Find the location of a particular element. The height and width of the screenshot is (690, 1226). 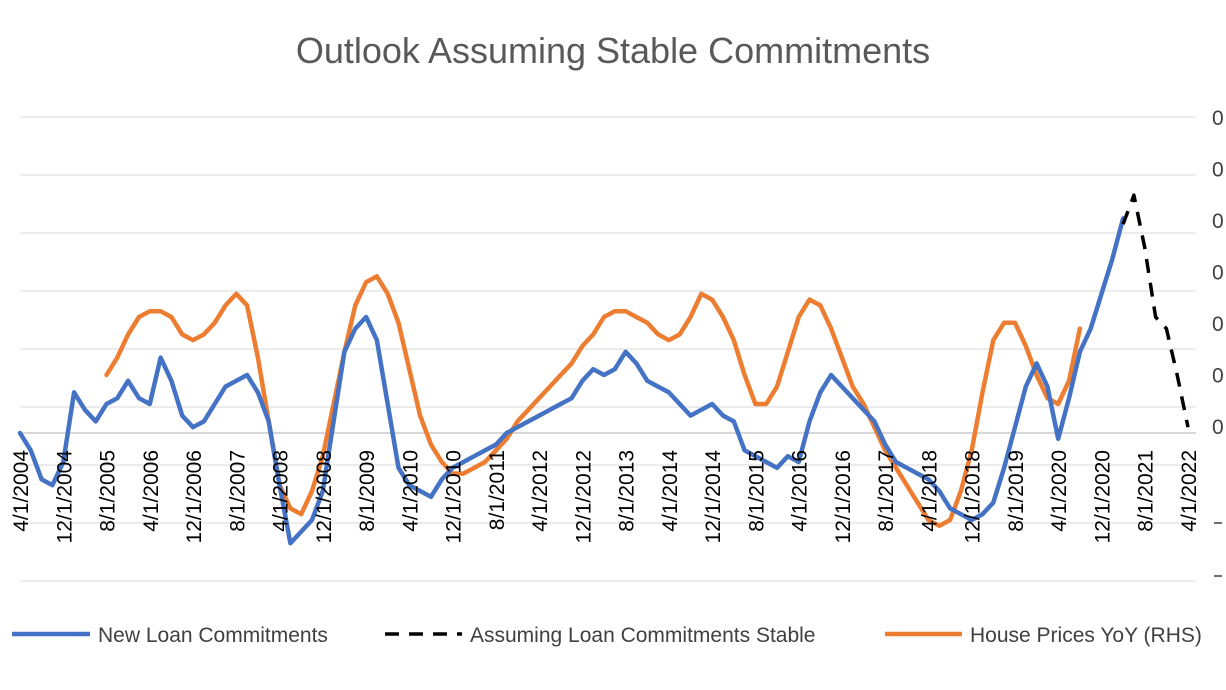

legend-label-0: New Loan Commitments is located at coordinates (213, 635).